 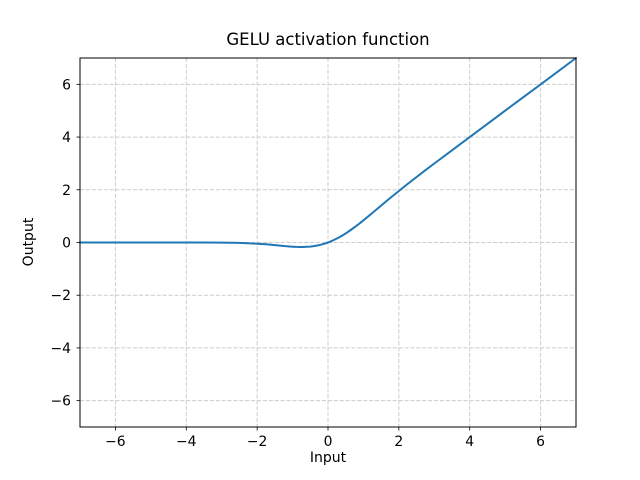 What do you see at coordinates (328, 458) in the screenshot?
I see `x-axis-label: Input` at bounding box center [328, 458].